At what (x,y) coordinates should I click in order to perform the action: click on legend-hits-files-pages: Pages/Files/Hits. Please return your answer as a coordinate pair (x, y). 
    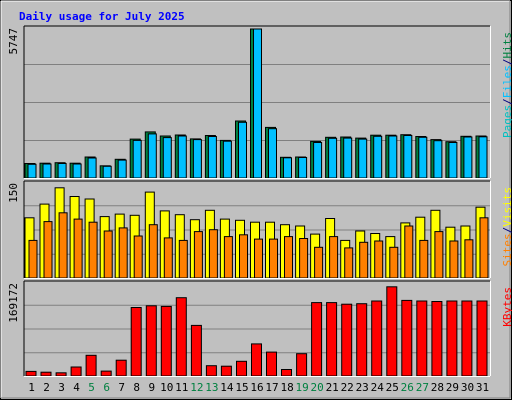
    Looking at the image, I should click on (506, 85).